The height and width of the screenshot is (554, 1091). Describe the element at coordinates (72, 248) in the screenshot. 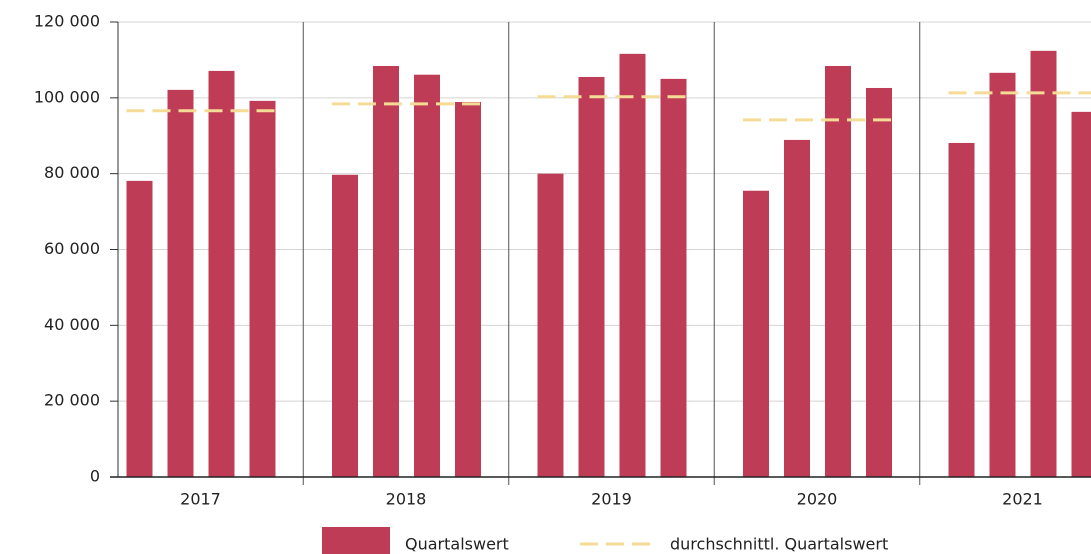

I see `y-tick-label: 60 000` at that location.